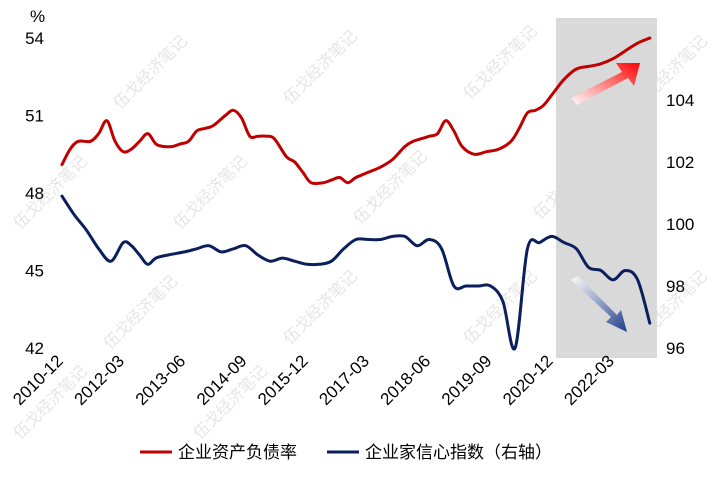 The image size is (712, 480). Describe the element at coordinates (599, 304) in the screenshot. I see `down-arrow` at that location.